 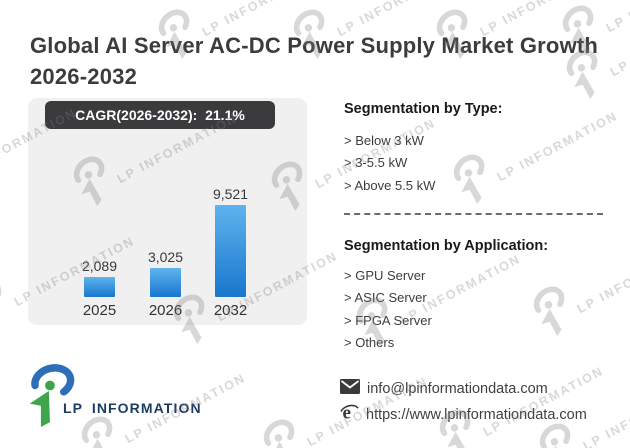 I want to click on page-title-line2: 2026-2032, so click(x=84, y=76).